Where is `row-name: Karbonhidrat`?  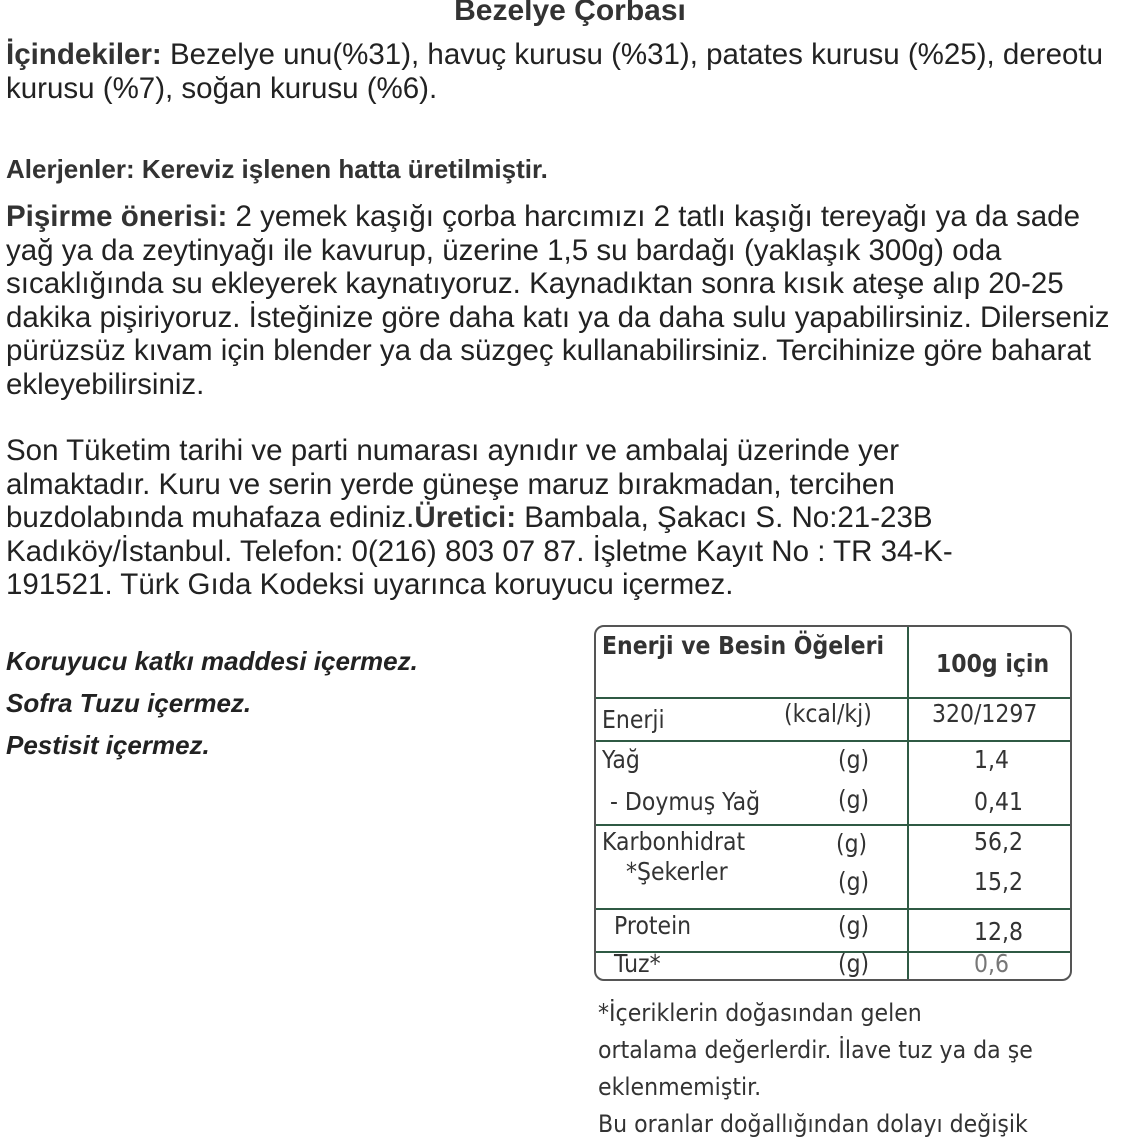 row-name: Karbonhidrat is located at coordinates (674, 841).